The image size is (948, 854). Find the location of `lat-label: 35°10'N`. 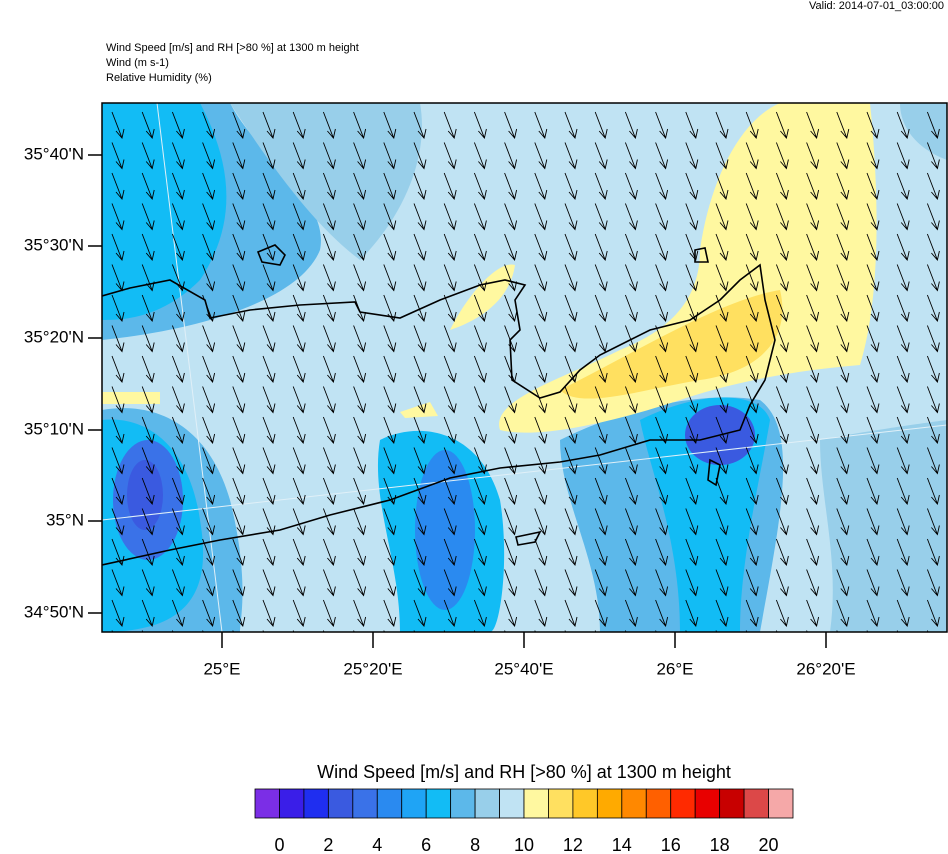

lat-label: 35°10'N is located at coordinates (54, 428).